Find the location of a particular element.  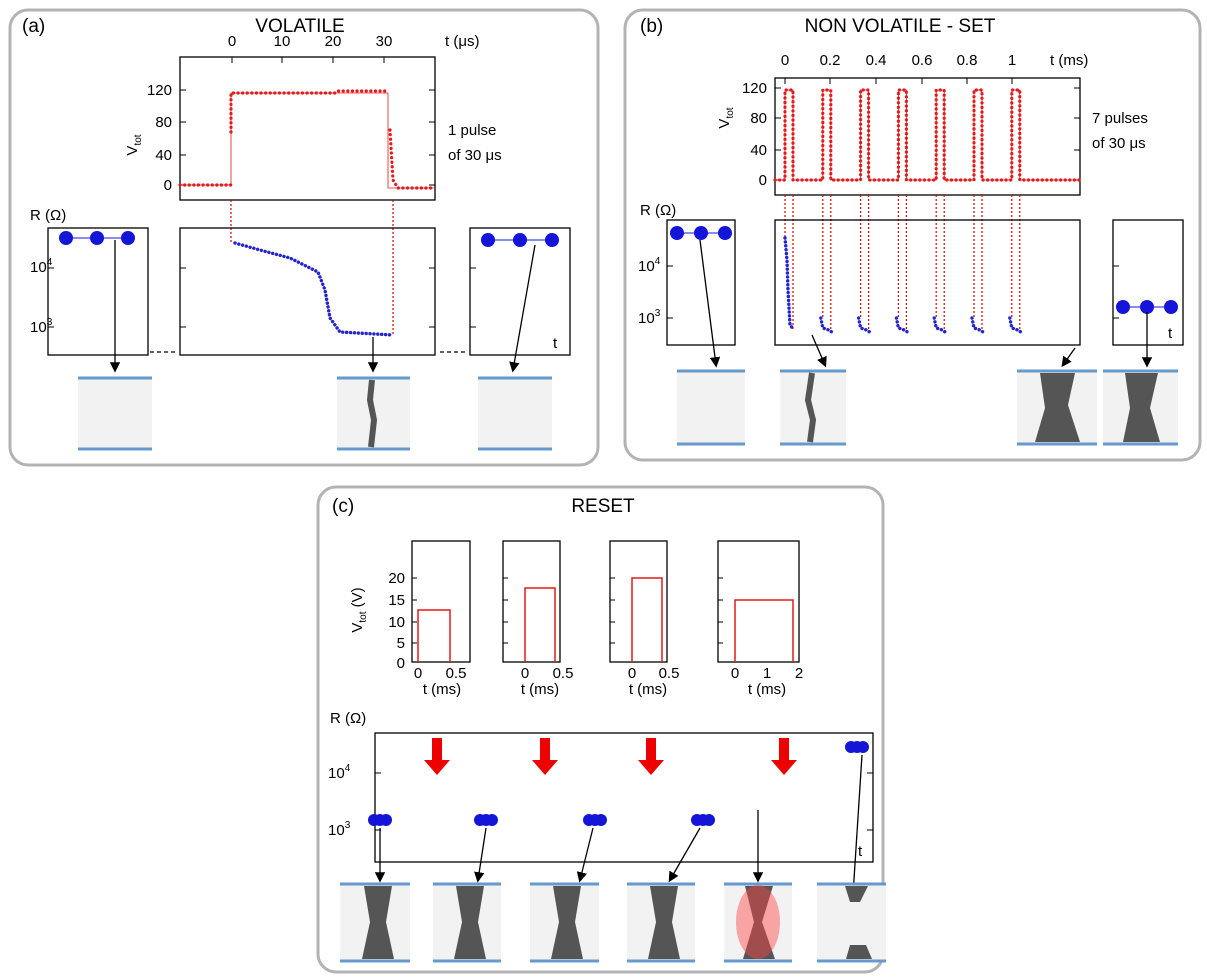

red-arrows is located at coordinates (610, 756).